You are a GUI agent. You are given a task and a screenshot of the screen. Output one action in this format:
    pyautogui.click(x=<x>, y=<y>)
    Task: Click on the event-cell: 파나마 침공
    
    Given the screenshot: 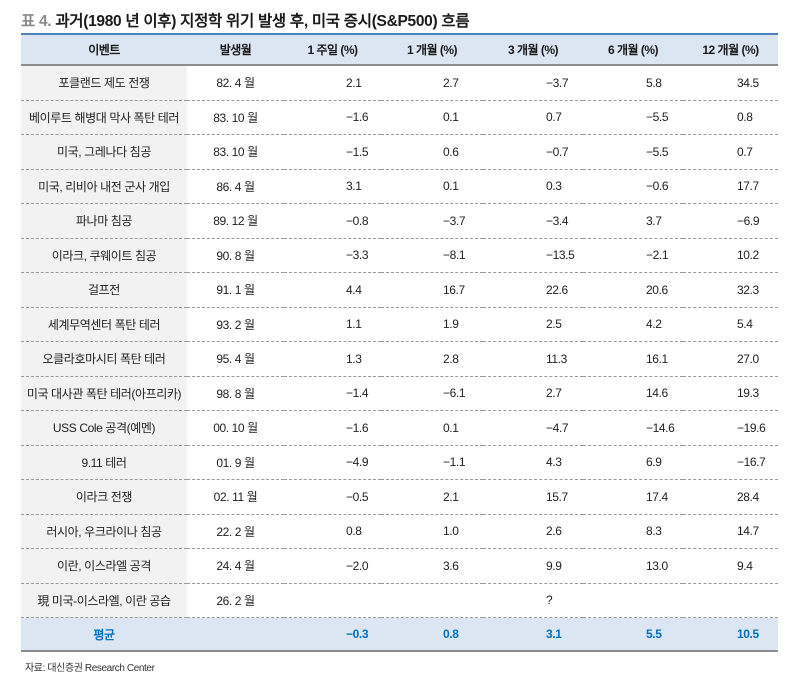 What is the action you would take?
    pyautogui.click(x=104, y=221)
    